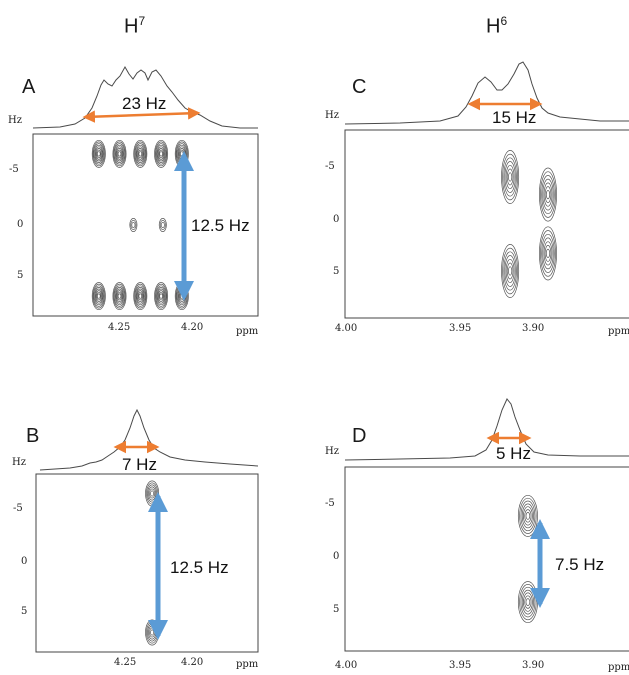  What do you see at coordinates (504, 21) in the screenshot?
I see `column-header-superscript: 6` at bounding box center [504, 21].